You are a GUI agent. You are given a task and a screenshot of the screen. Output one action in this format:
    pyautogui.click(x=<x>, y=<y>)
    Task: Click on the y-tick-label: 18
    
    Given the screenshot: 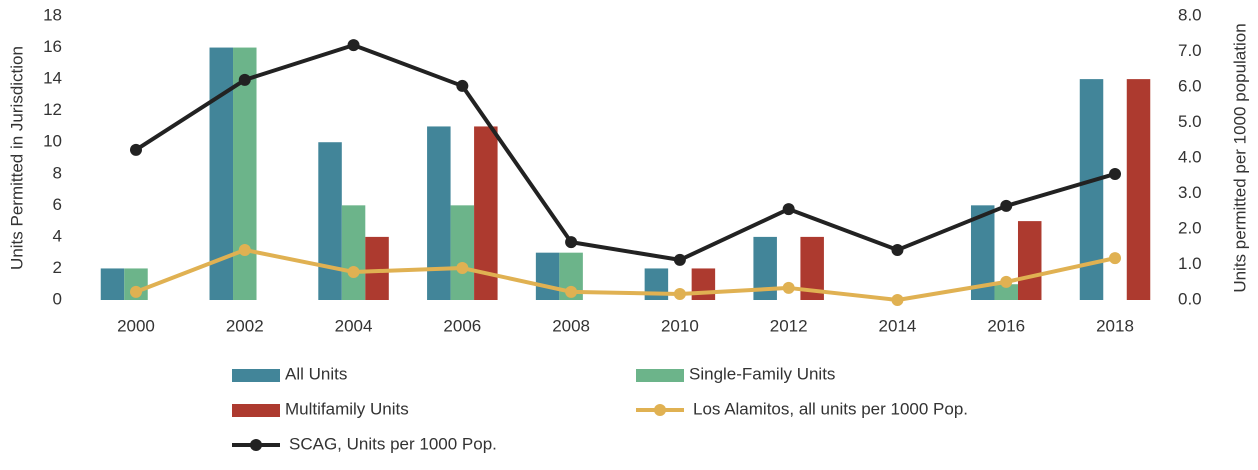 What is the action you would take?
    pyautogui.click(x=52, y=14)
    